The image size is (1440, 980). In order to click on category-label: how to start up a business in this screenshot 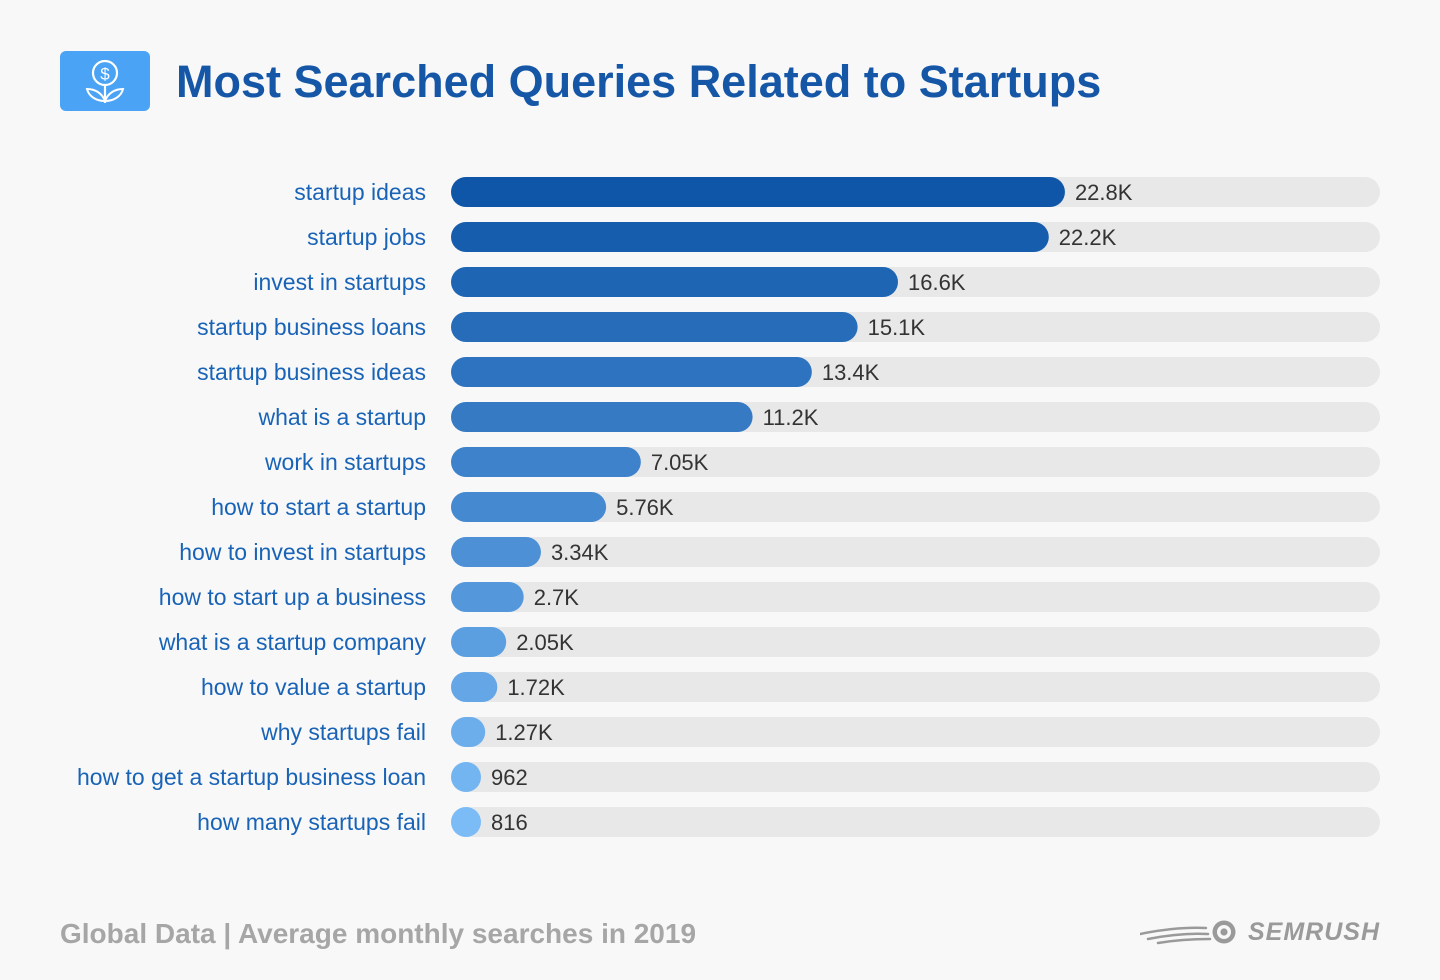, I will do `click(292, 597)`.